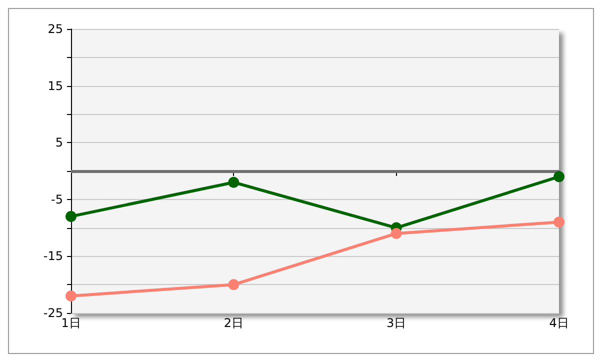 This screenshot has width=600, height=360. Describe the element at coordinates (55, 29) in the screenshot. I see `y-tick-label: 25` at that location.